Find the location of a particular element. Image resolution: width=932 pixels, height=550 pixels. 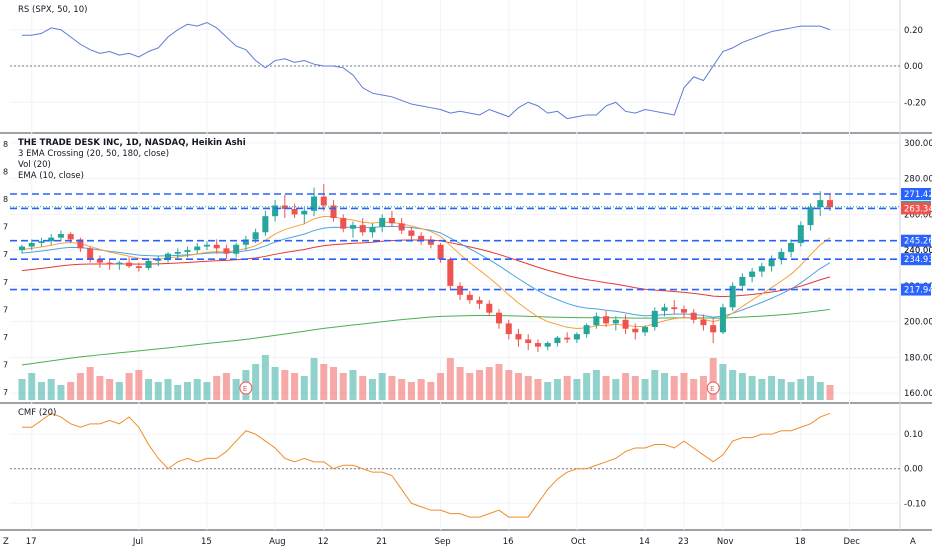

ema50-line is located at coordinates (426, 268).